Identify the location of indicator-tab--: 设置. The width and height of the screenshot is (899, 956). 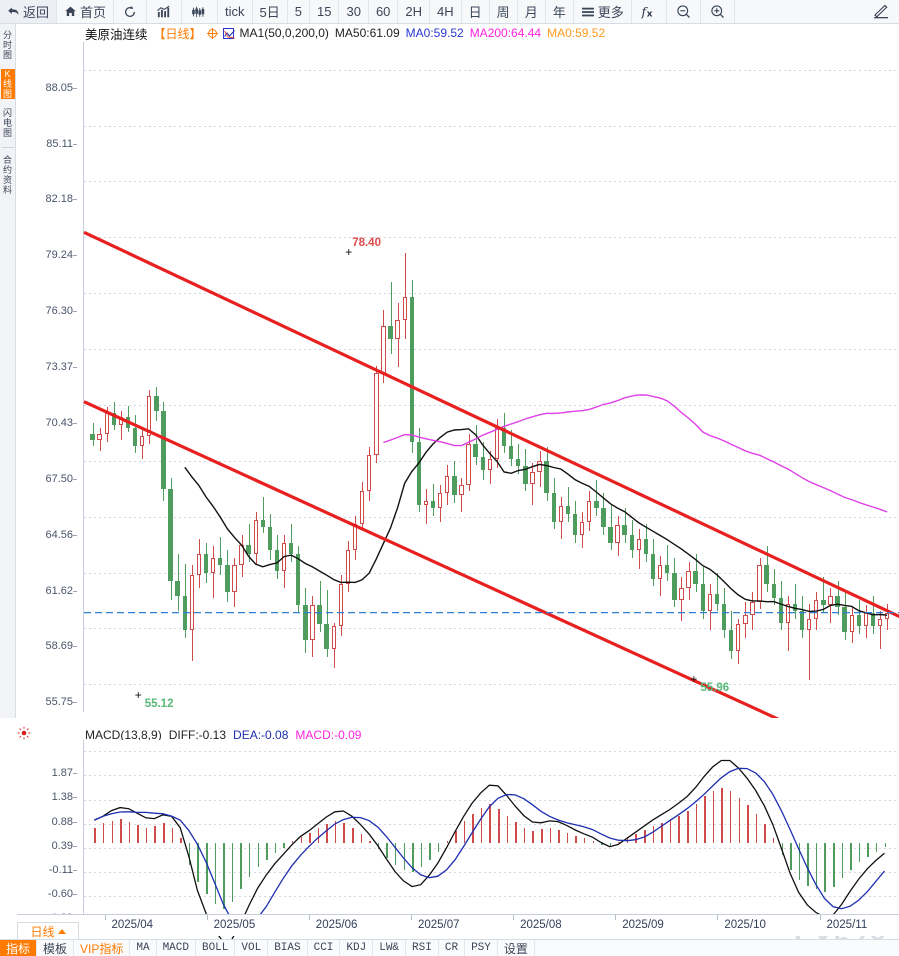
(516, 948).